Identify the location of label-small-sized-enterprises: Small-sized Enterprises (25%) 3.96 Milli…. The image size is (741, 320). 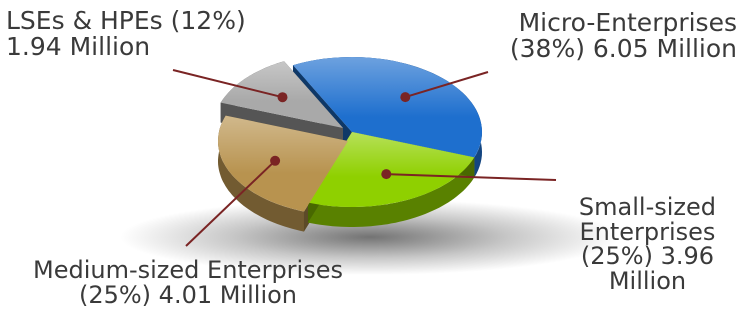
(647, 244).